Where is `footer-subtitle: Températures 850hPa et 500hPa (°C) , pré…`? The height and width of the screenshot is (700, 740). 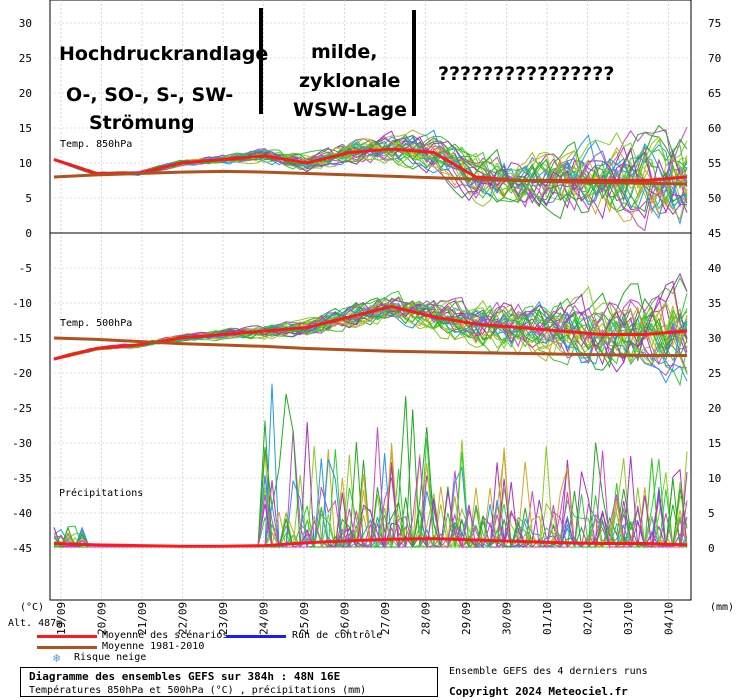 footer-subtitle: Températures 850hPa et 500hPa (°C) , pré… is located at coordinates (198, 690).